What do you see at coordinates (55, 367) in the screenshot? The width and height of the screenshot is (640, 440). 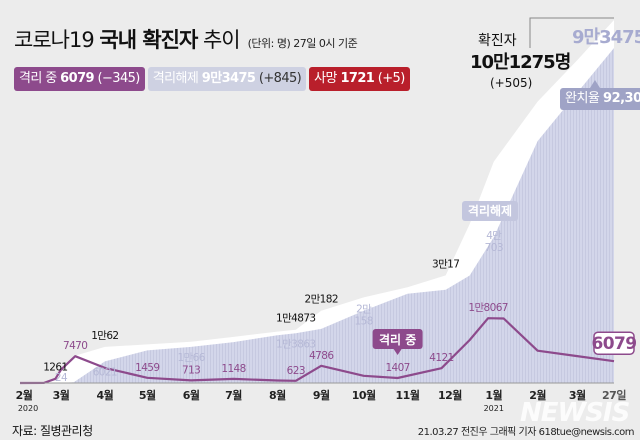 I see `confirmed-value-label: 1261` at bounding box center [55, 367].